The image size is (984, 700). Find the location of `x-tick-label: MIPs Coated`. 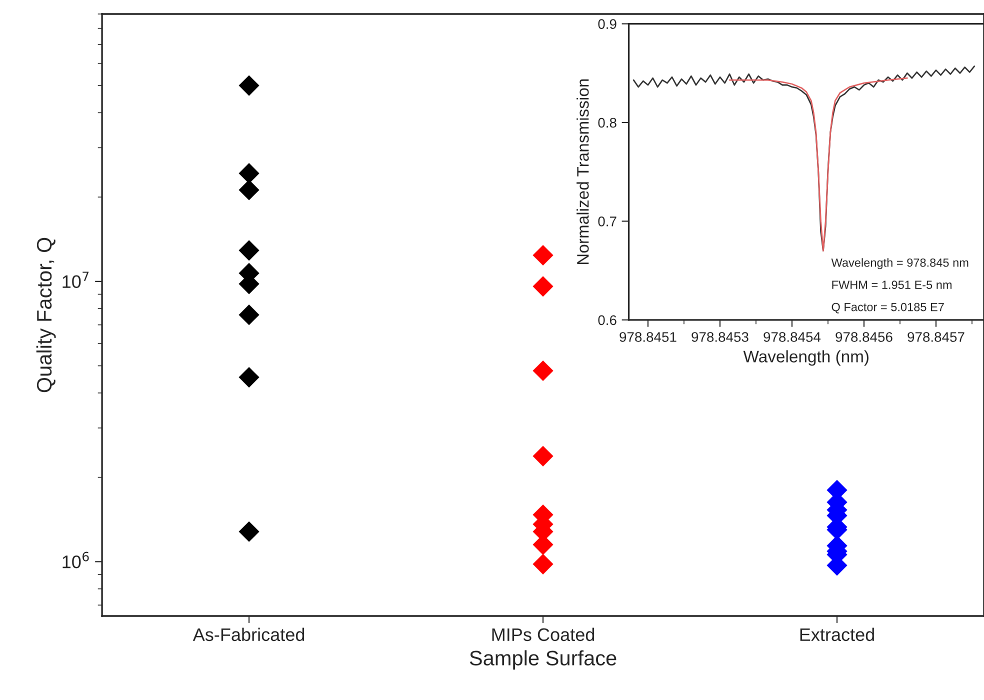

x-tick-label: MIPs Coated is located at coordinates (543, 635).